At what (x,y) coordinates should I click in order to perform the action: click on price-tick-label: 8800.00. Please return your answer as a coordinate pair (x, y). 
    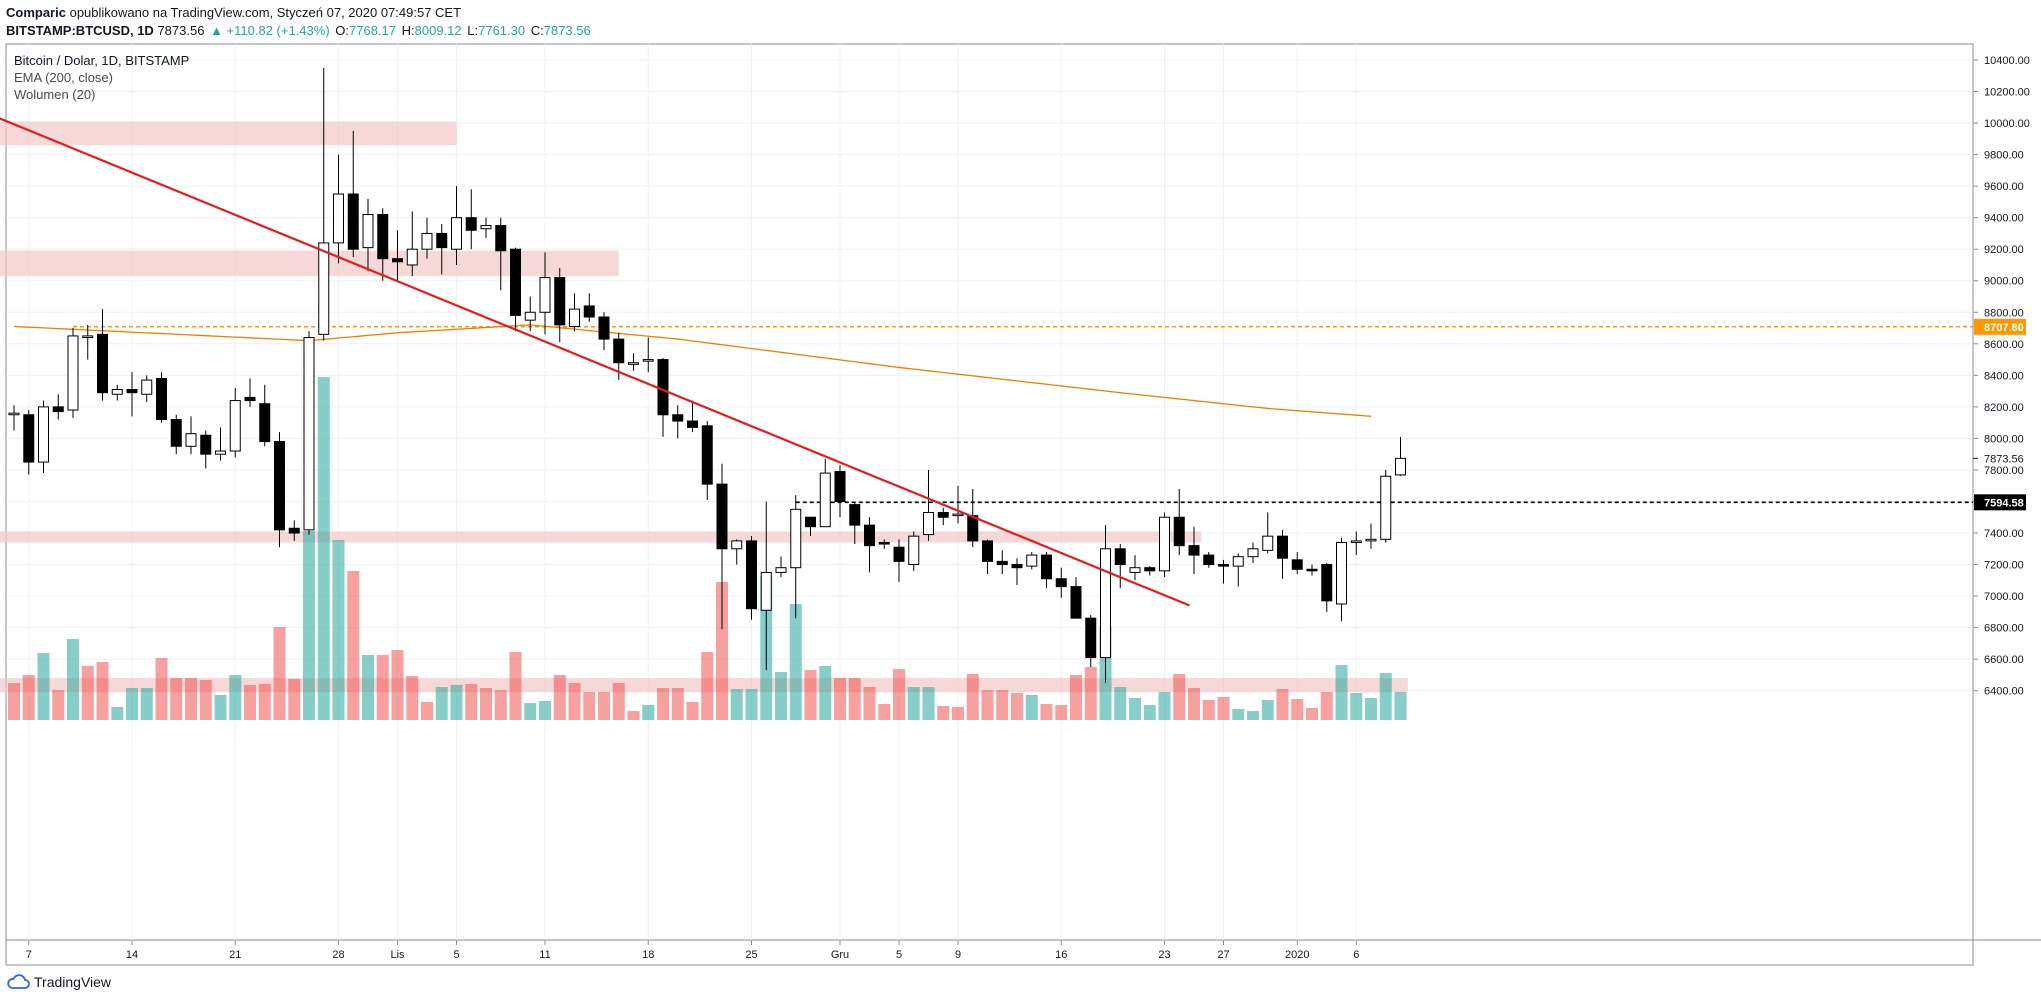
    Looking at the image, I should click on (2004, 313).